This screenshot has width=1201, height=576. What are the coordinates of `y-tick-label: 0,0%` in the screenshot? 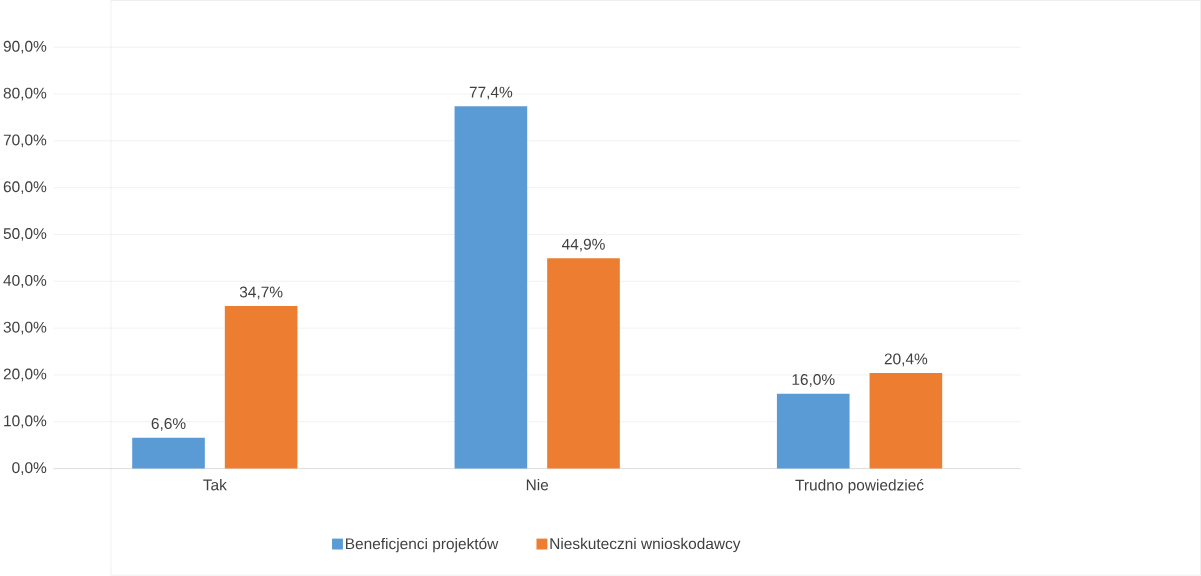 It's located at (29, 469).